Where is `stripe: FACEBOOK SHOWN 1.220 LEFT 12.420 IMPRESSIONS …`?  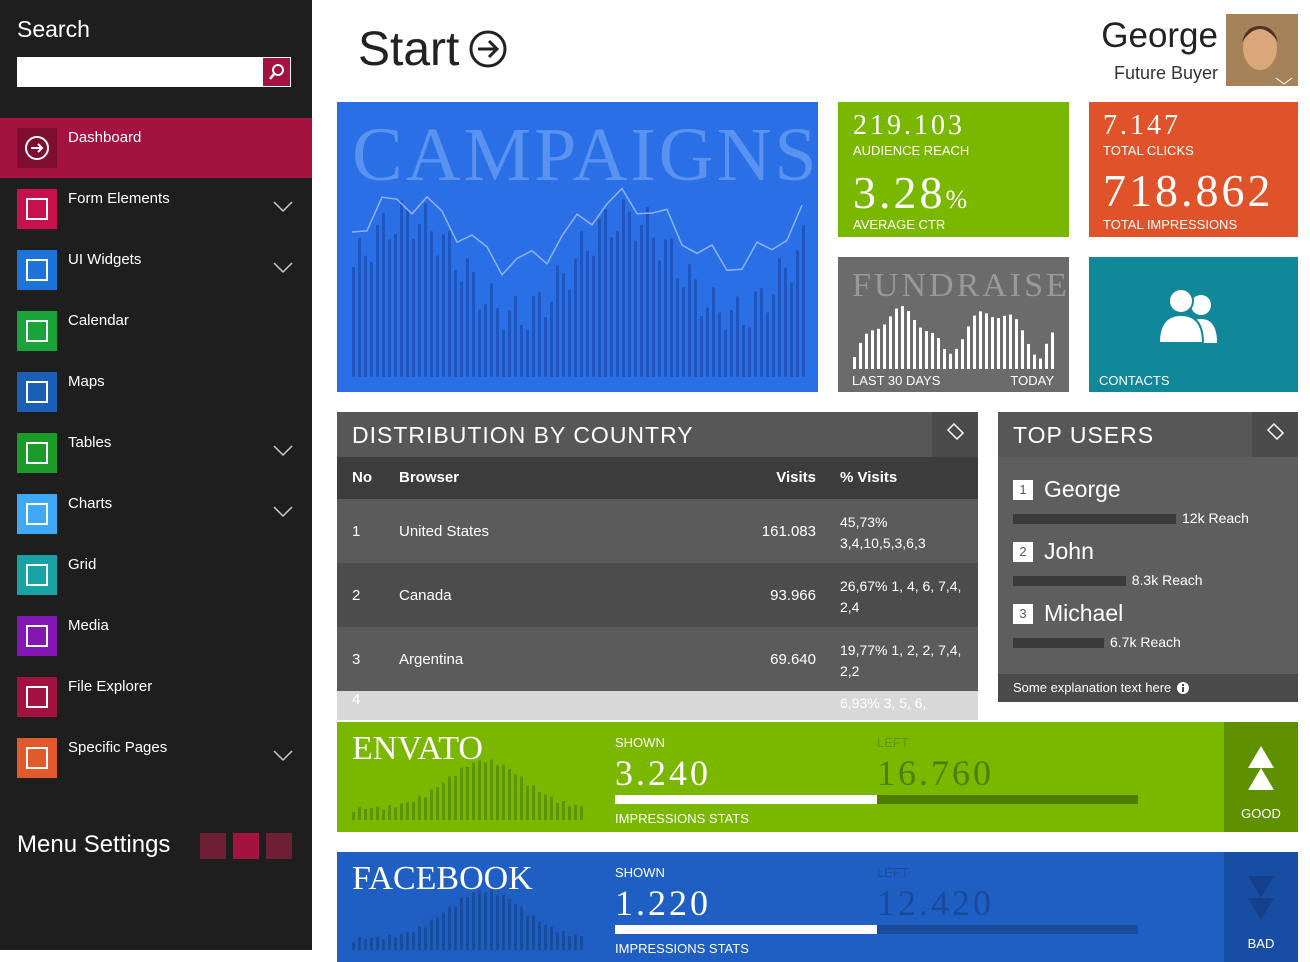 stripe: FACEBOOK SHOWN 1.220 LEFT 12.420 IMPRESSIONS … is located at coordinates (817, 907).